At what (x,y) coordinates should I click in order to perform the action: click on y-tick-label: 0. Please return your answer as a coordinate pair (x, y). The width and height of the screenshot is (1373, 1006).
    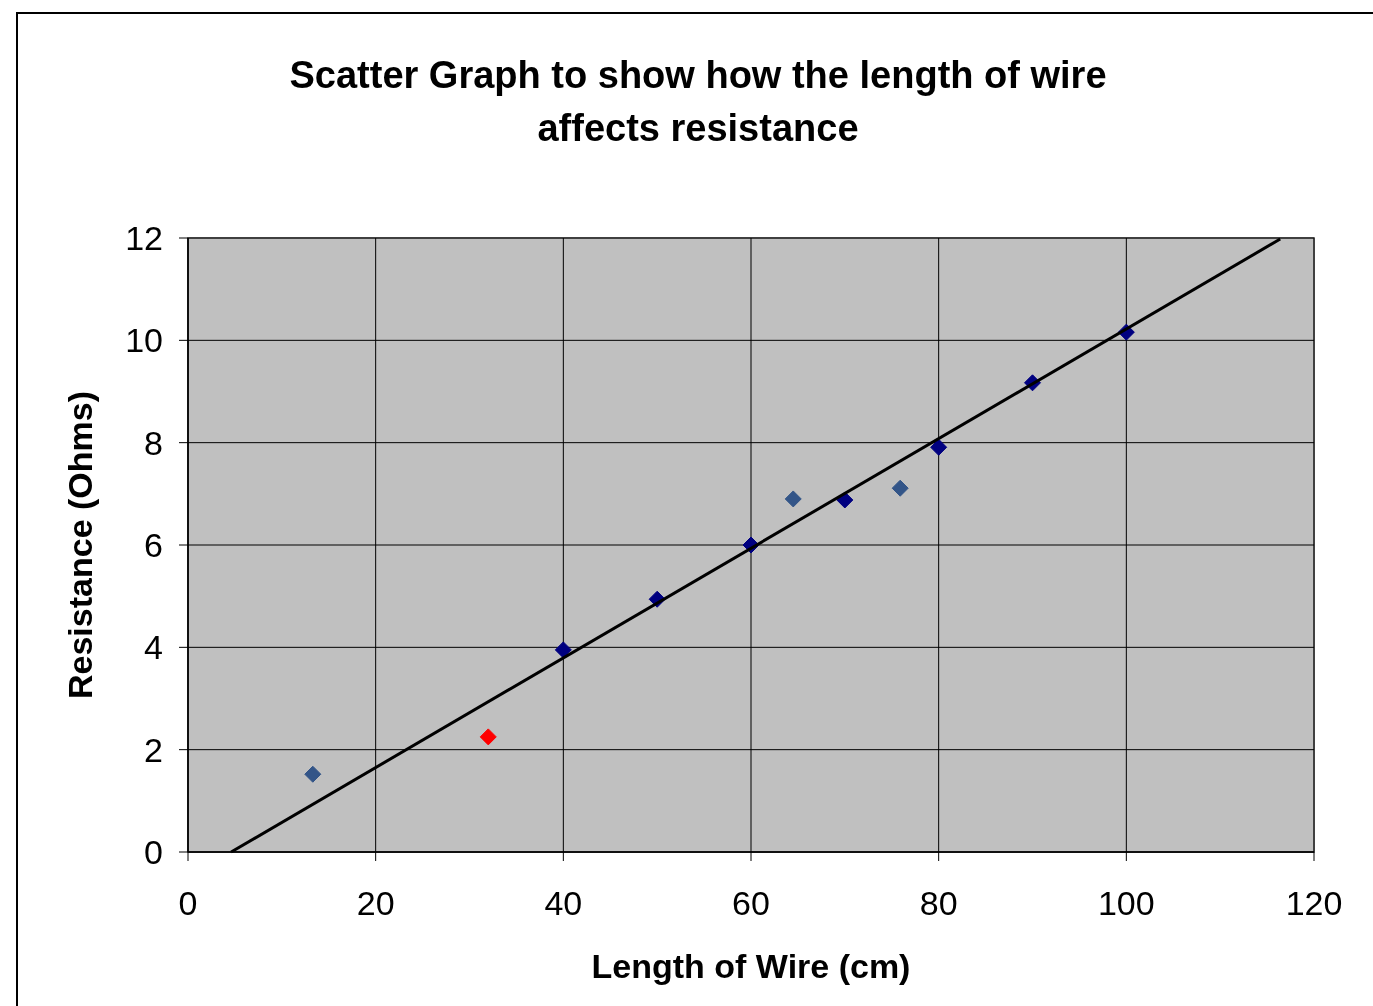
    Looking at the image, I should click on (153, 852).